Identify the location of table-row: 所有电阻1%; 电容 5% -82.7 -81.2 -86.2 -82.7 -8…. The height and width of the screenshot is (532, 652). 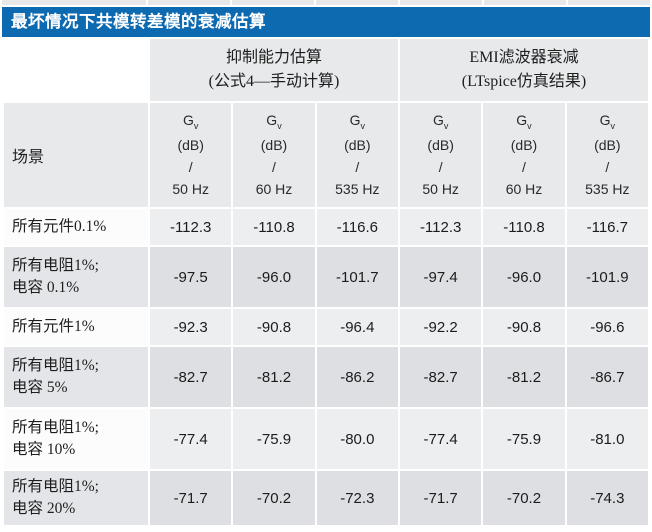
(326, 377).